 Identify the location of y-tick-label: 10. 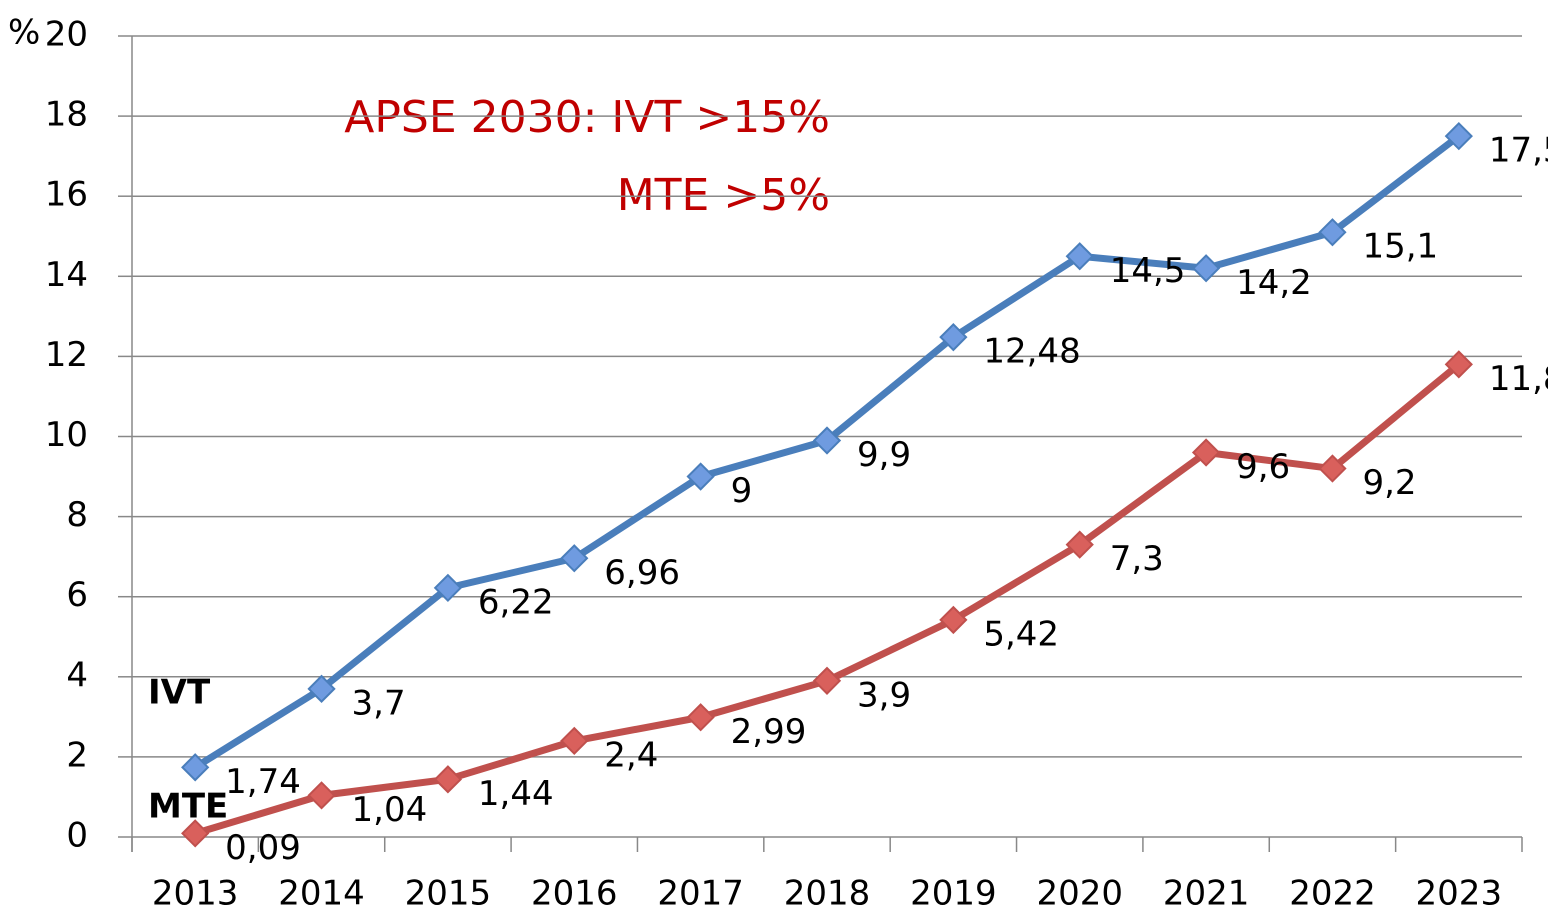
(66, 435).